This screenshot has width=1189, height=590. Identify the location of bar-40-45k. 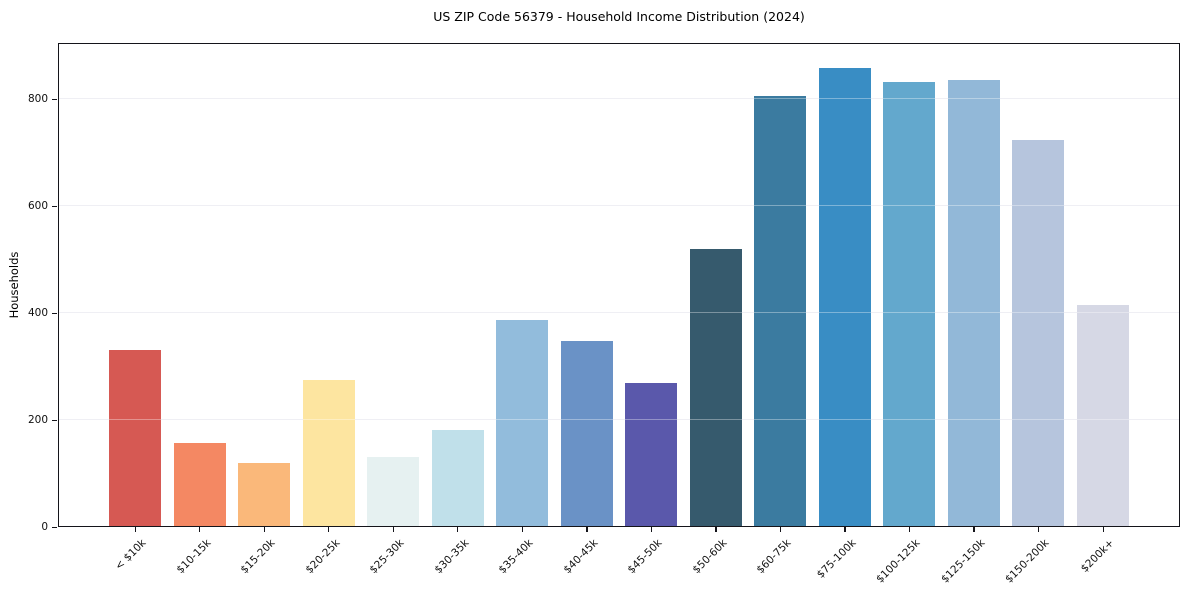
(586, 434).